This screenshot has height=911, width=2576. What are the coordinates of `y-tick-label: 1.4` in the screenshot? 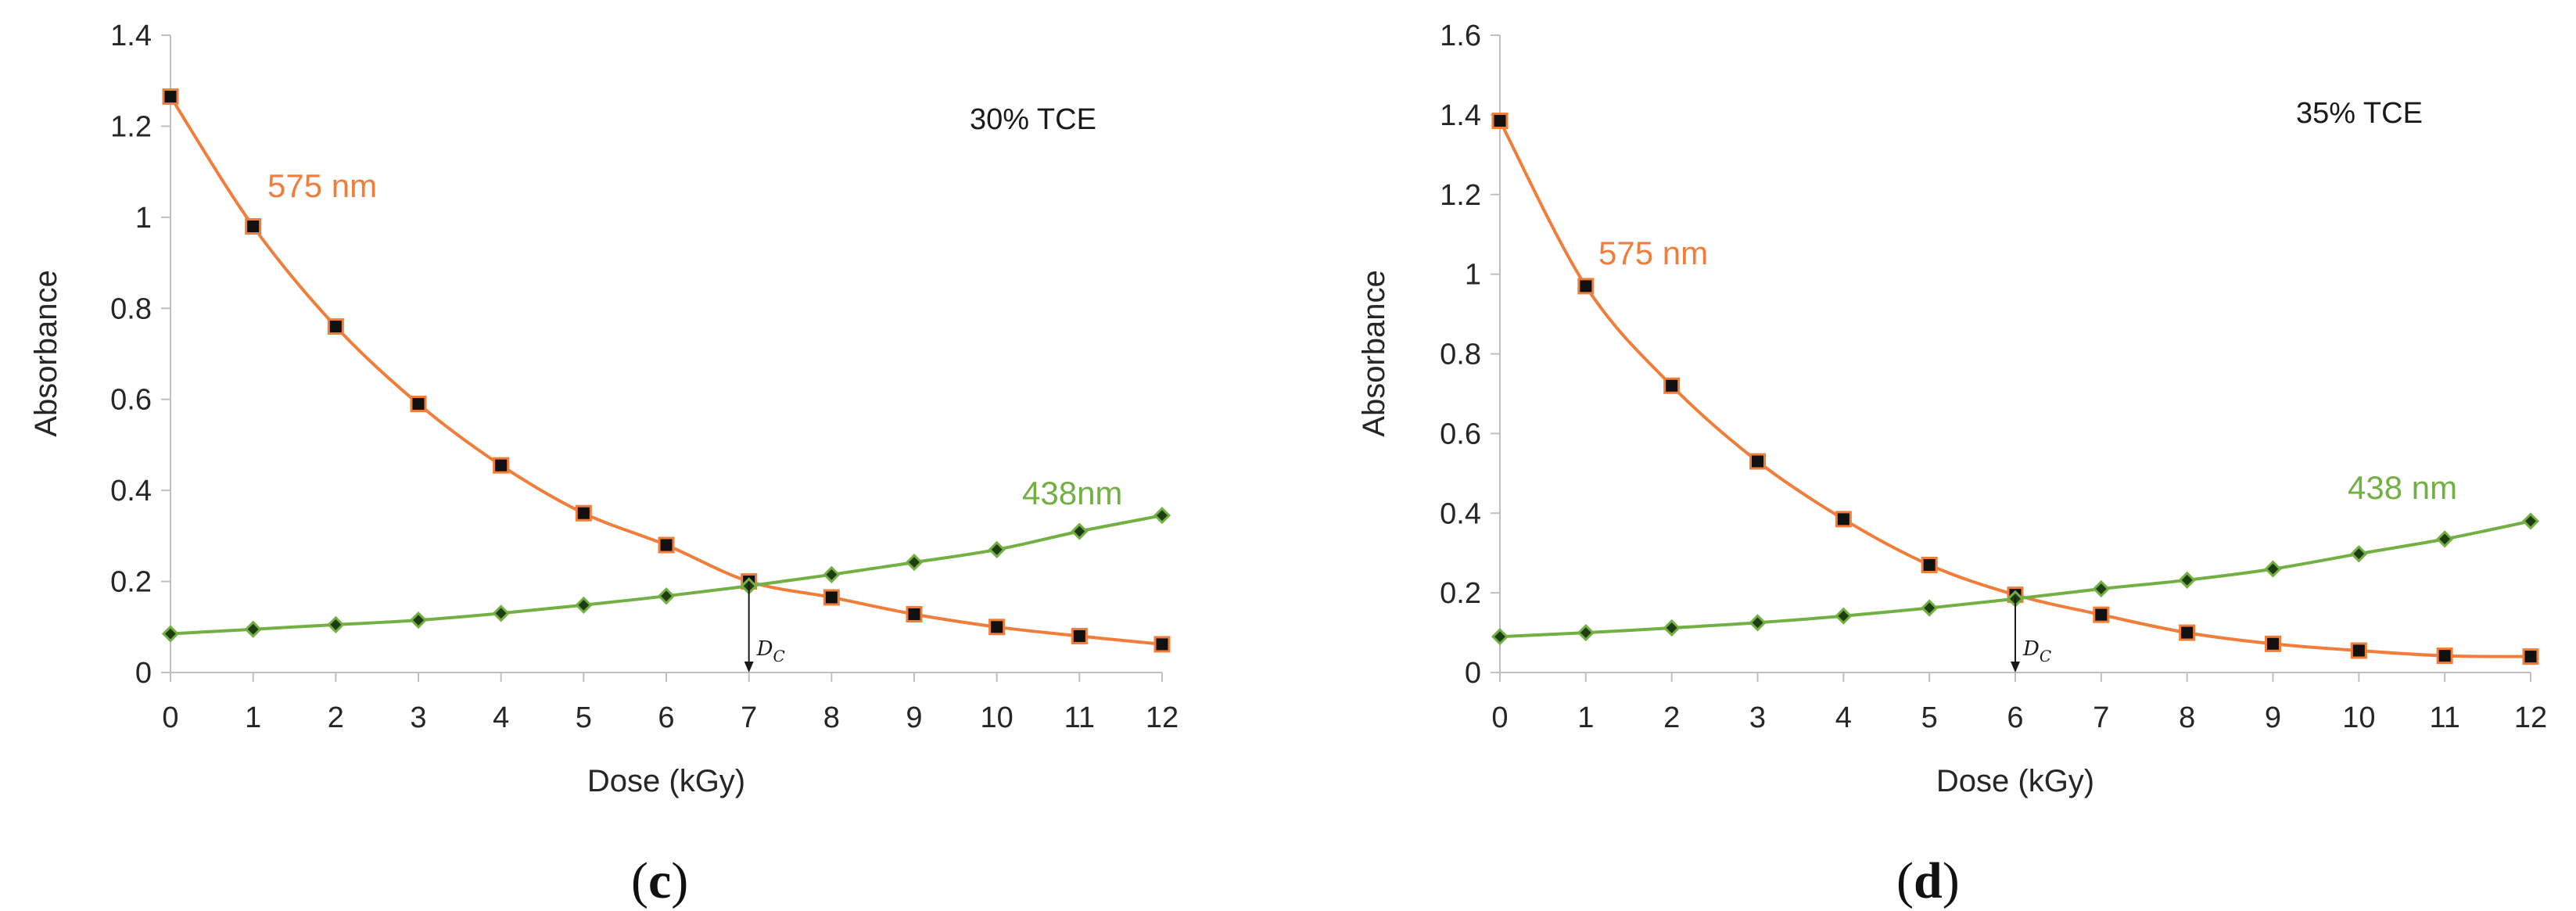 It's located at (1460, 115).